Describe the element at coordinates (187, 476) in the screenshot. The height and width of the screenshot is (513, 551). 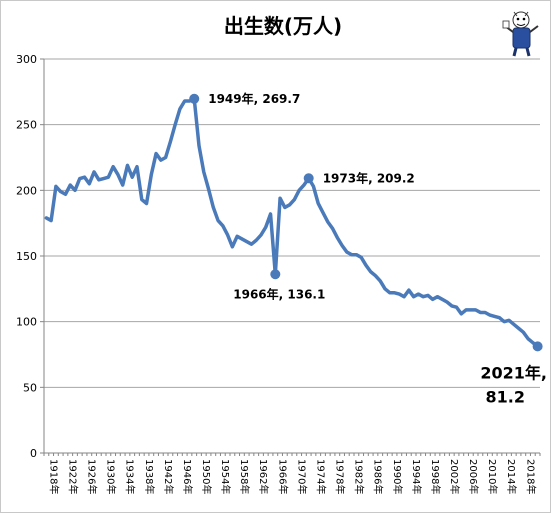
I see `x-tick-label: 1946年` at that location.